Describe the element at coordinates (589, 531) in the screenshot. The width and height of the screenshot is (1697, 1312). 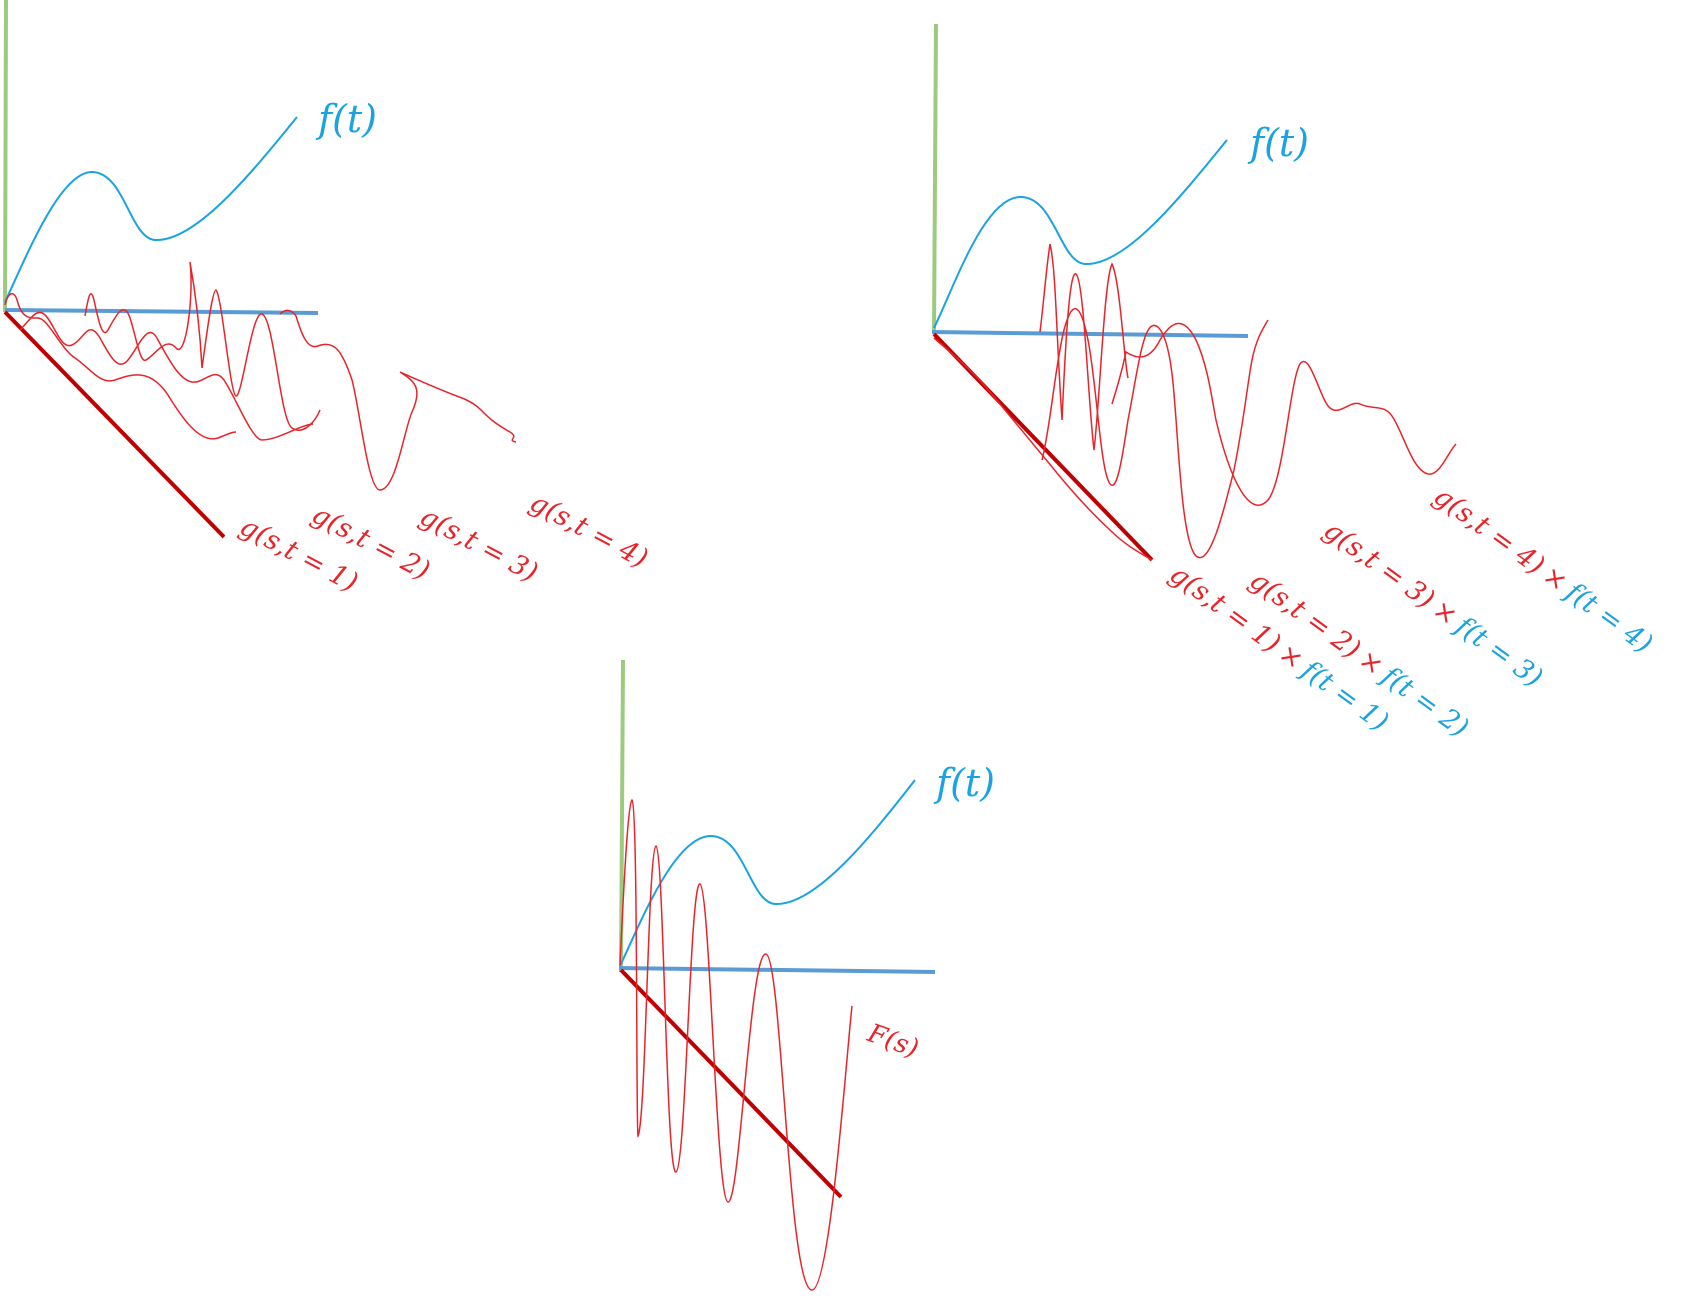
I see `g-label-t4: g(s,t = 4)` at that location.